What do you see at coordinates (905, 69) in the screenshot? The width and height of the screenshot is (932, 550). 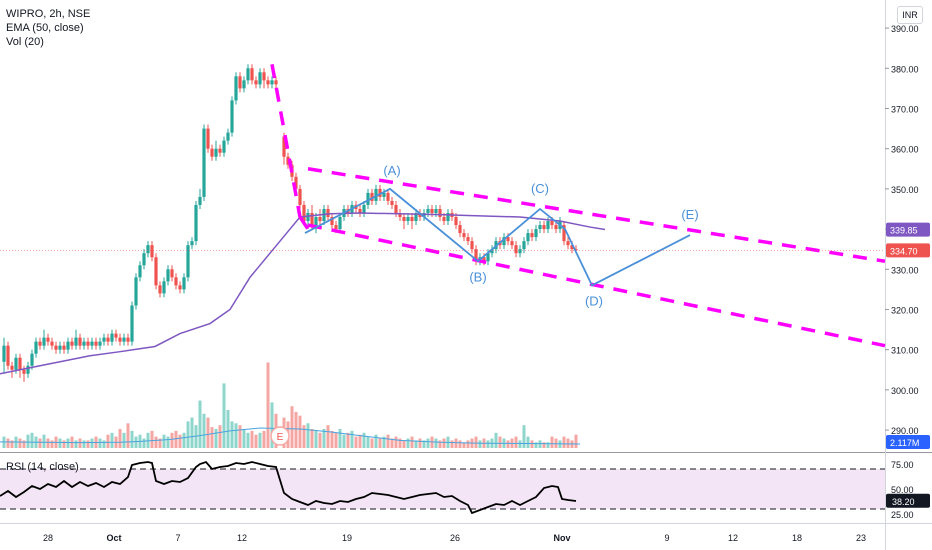 I see `price-tick-label: 380.00` at bounding box center [905, 69].